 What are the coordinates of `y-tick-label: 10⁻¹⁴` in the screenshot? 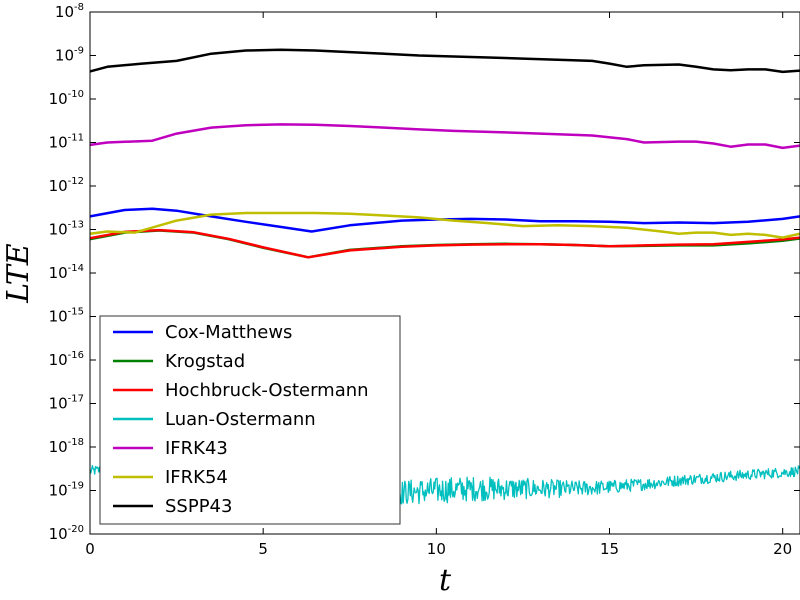 It's located at (66, 272).